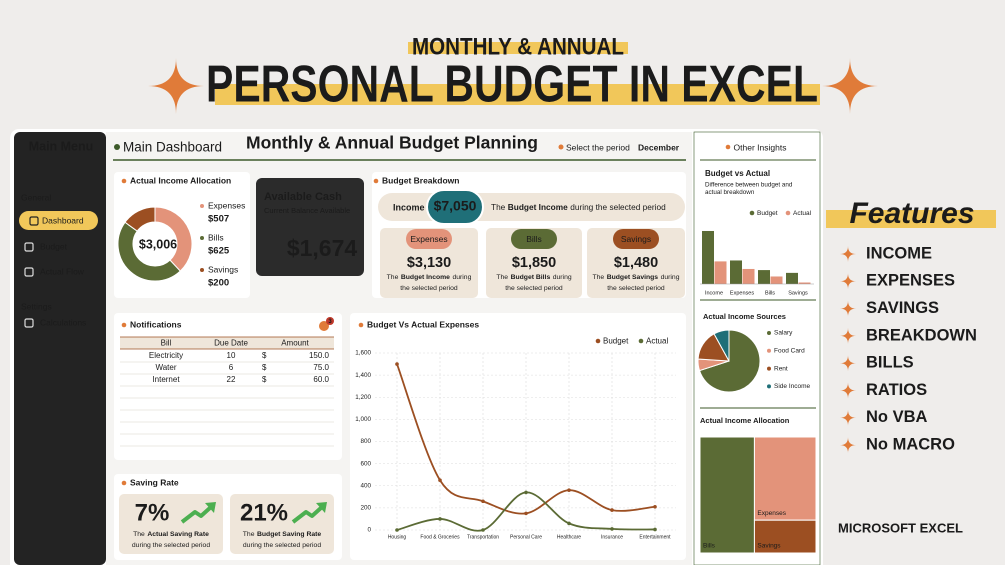  Describe the element at coordinates (561, 147) in the screenshot. I see `period-dot` at that location.